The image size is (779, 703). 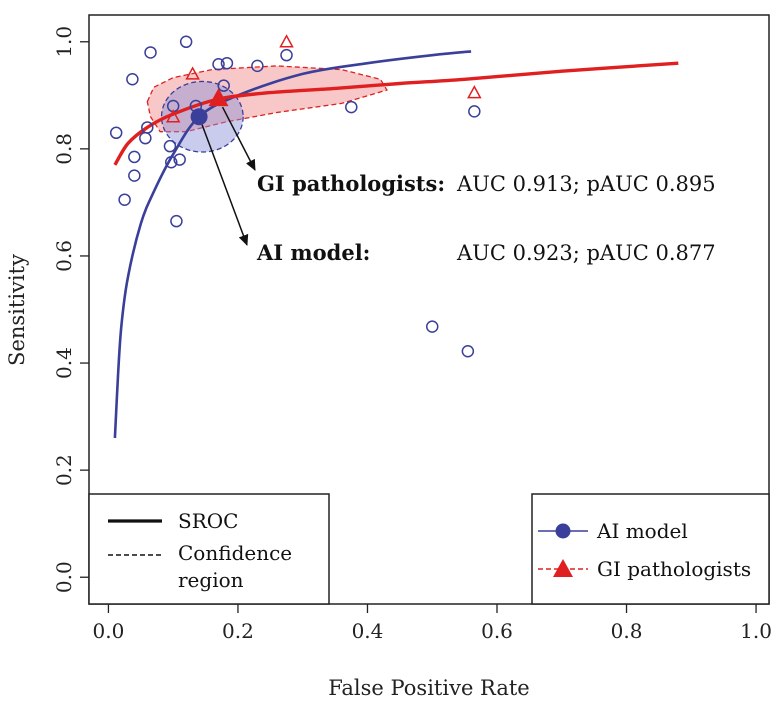 What do you see at coordinates (563, 531) in the screenshot?
I see `legend-ai-marker` at bounding box center [563, 531].